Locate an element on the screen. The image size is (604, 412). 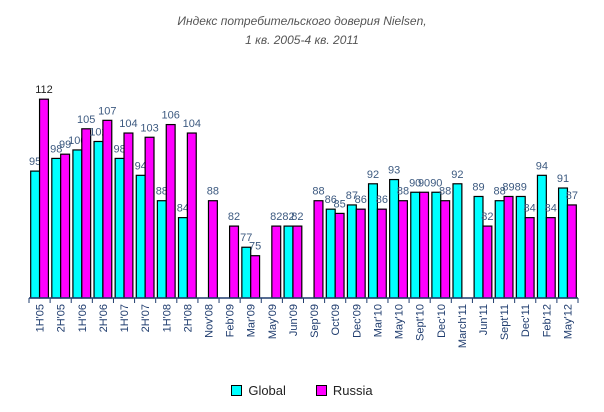
x-tick-label: May'10 is located at coordinates (400, 321).